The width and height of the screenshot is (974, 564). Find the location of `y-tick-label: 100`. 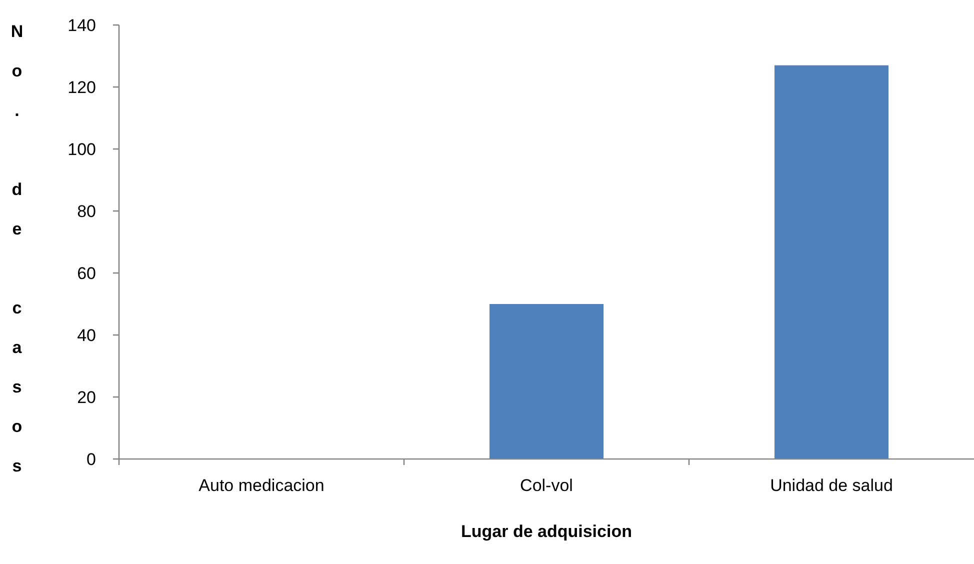

y-tick-label: 100 is located at coordinates (82, 149).